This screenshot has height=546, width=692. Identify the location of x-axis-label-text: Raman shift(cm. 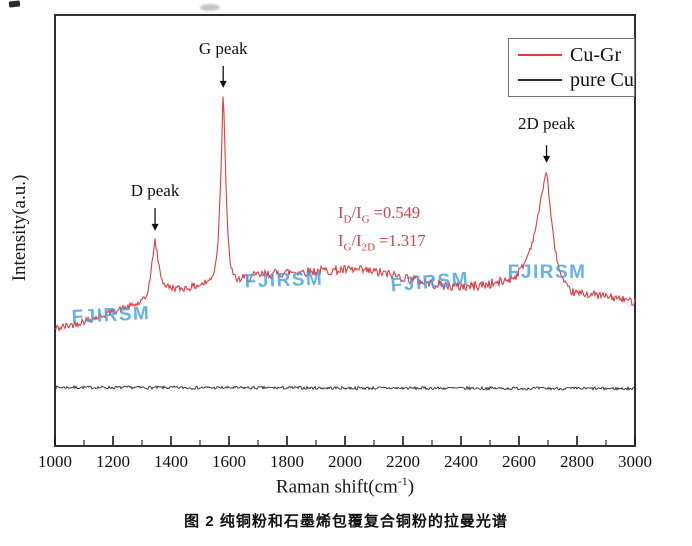
(336, 487).